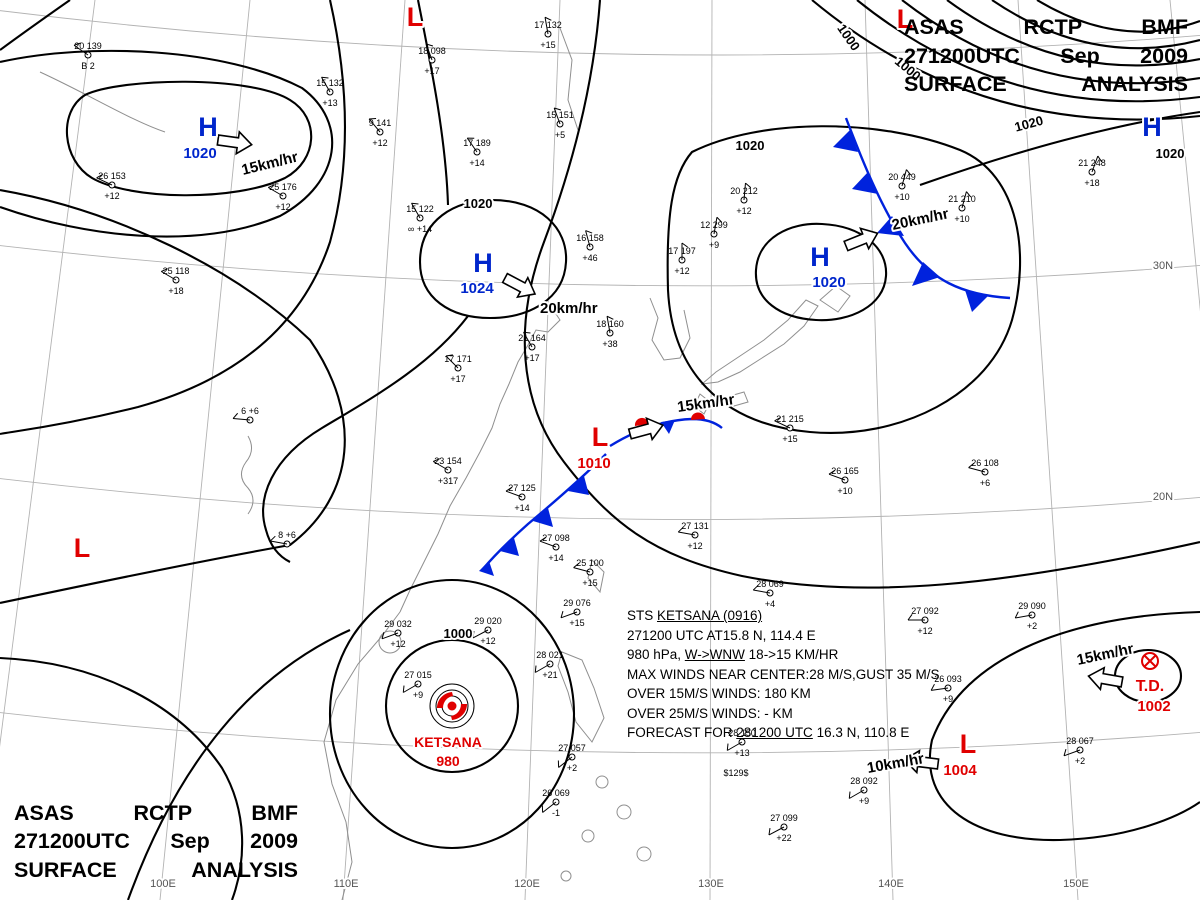 The width and height of the screenshot is (1200, 900). Describe the element at coordinates (983, 473) in the screenshot. I see `station-plot: 26 108 +6` at that location.